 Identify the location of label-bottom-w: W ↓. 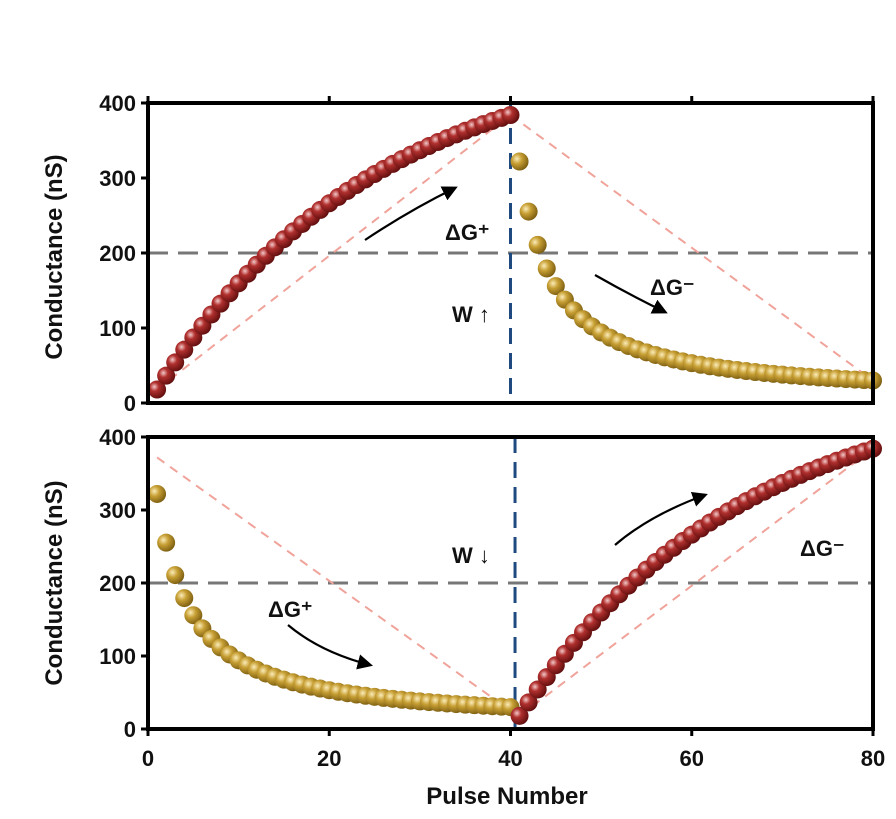
(471, 555).